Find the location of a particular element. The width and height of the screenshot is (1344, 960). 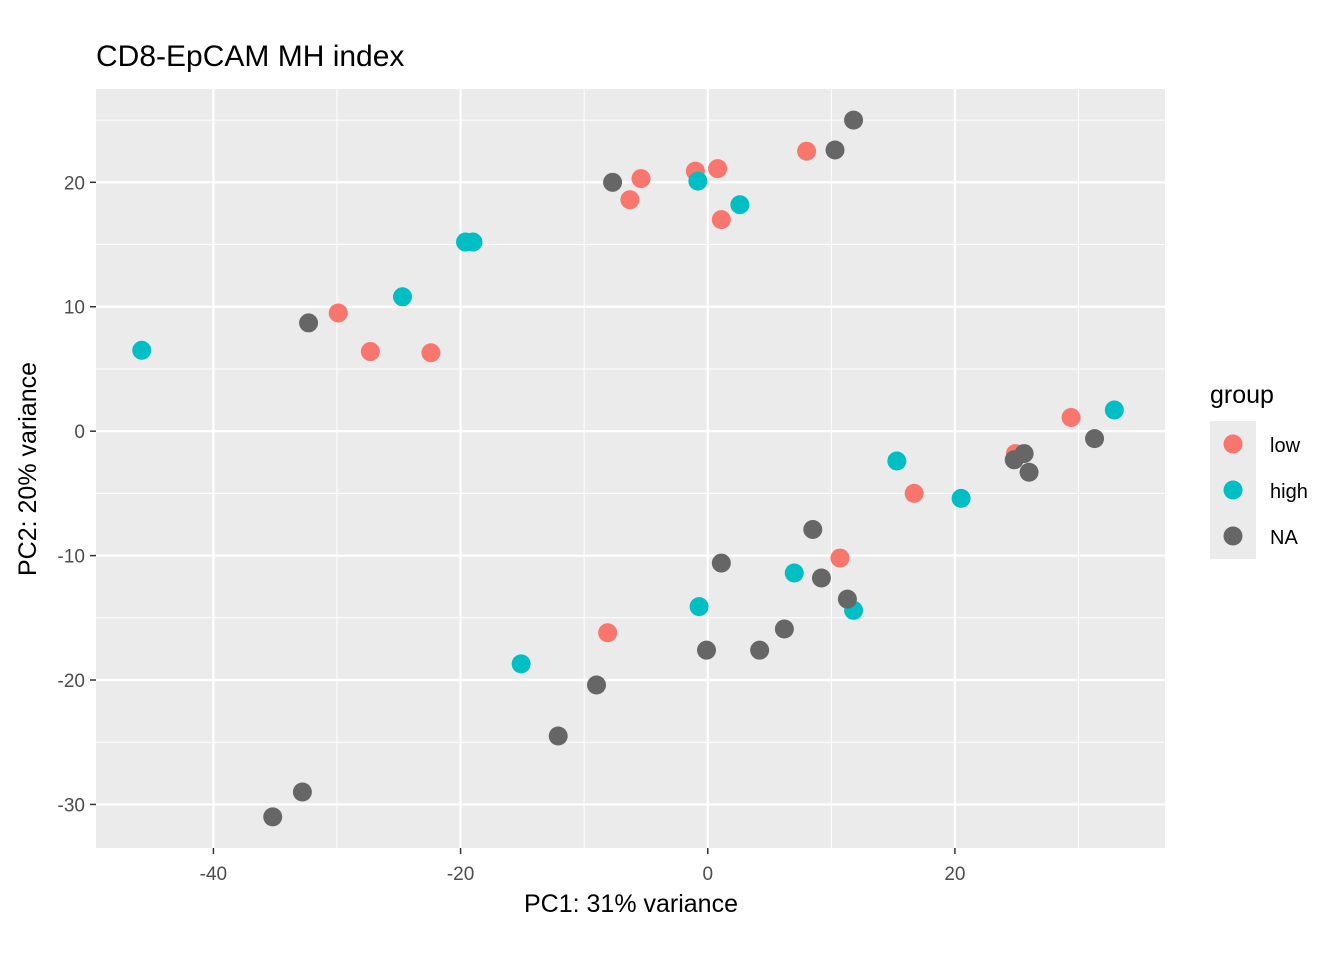

legend-title: group is located at coordinates (1242, 395).